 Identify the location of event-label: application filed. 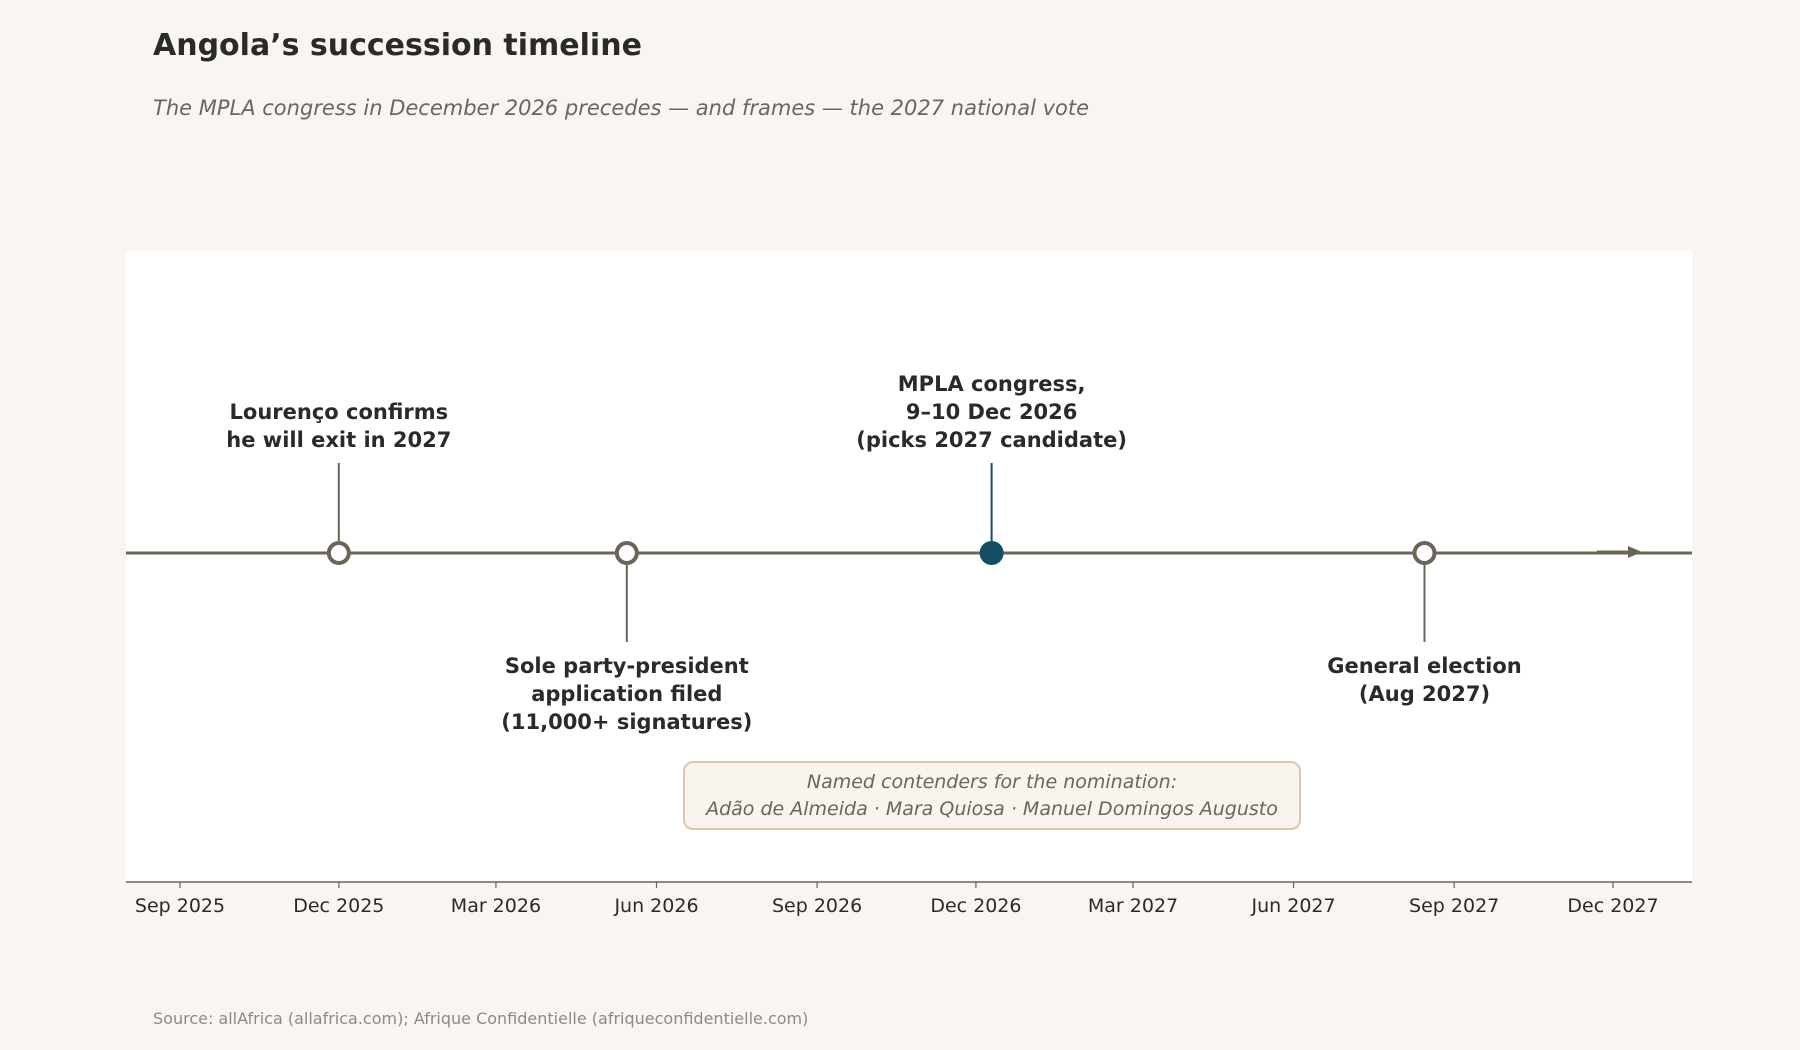
(626, 694).